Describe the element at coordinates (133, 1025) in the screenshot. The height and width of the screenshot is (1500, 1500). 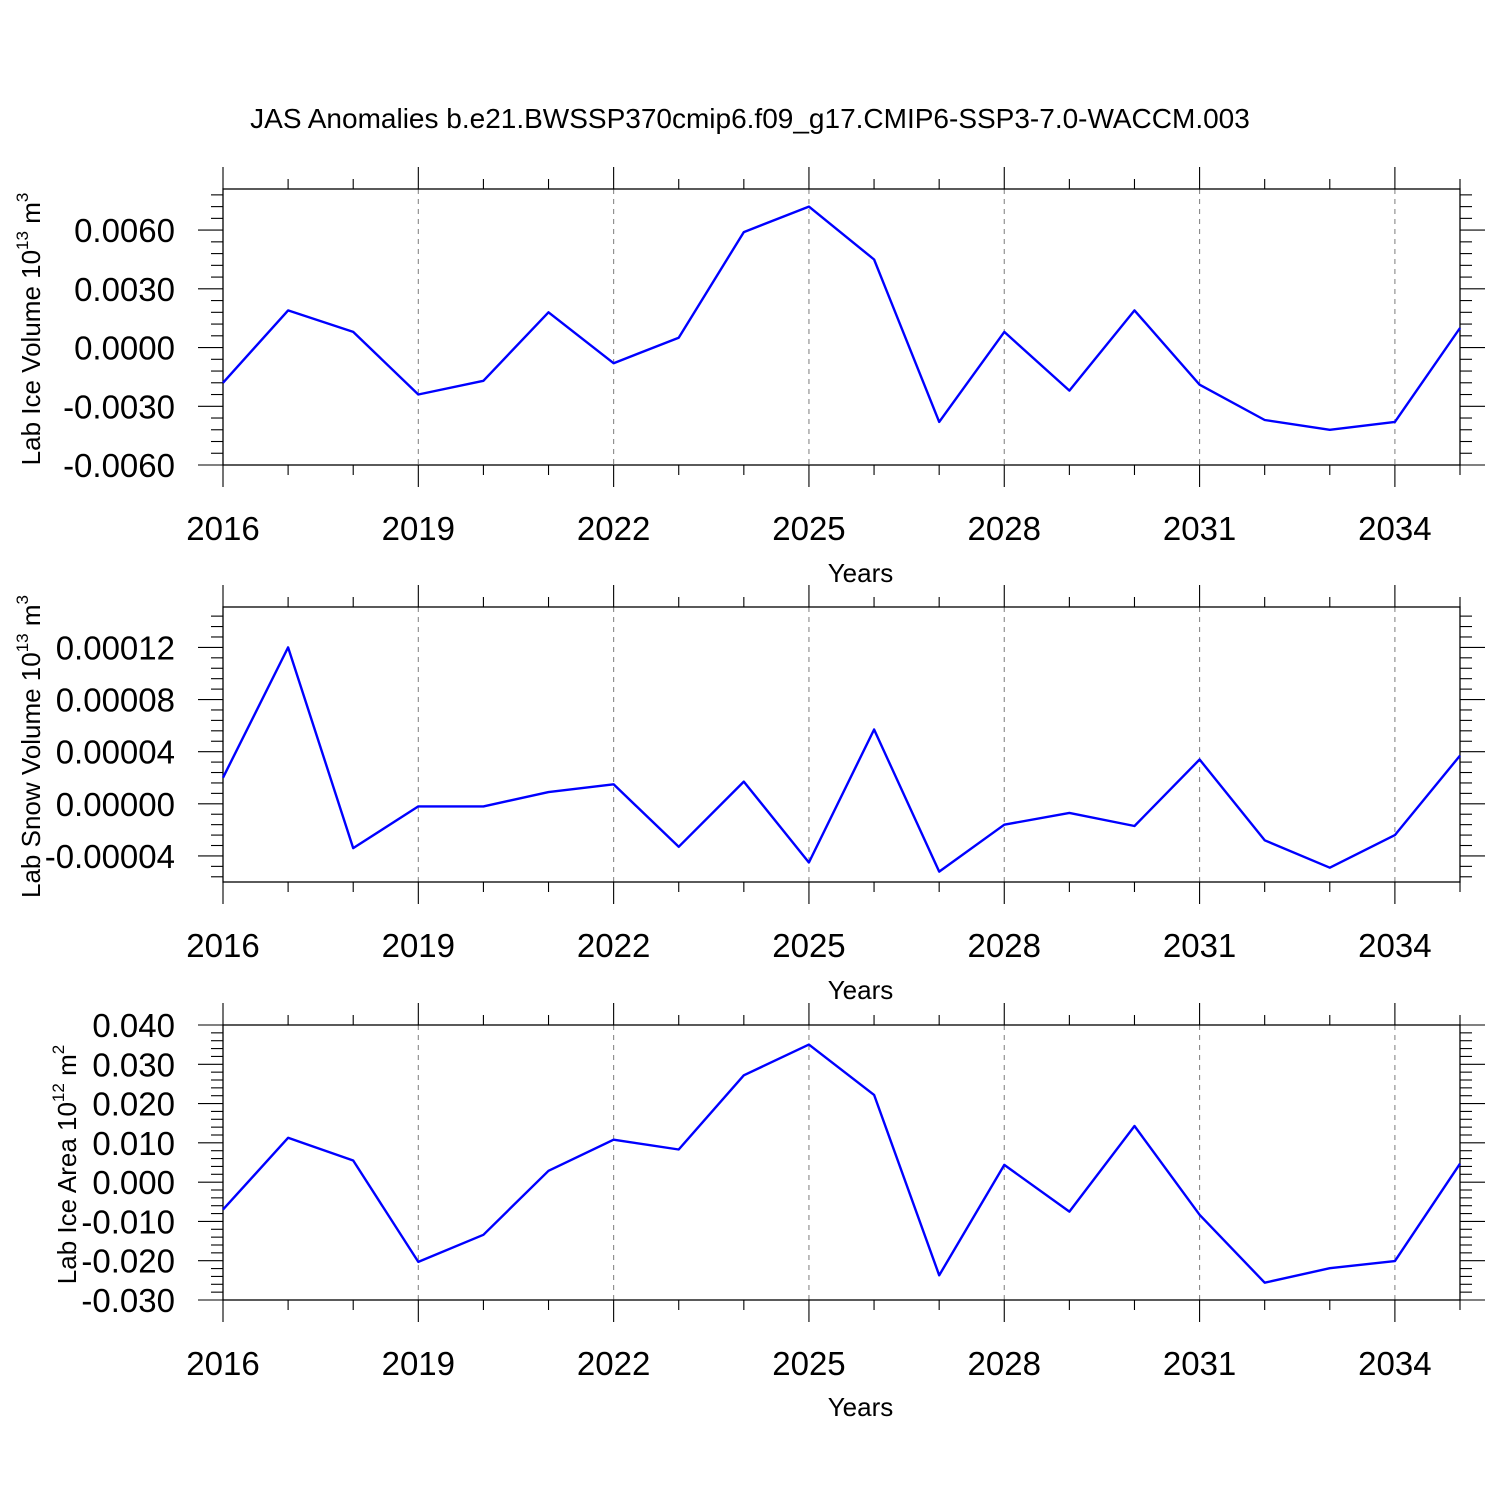
I see `y-tick-label: 0.040` at that location.